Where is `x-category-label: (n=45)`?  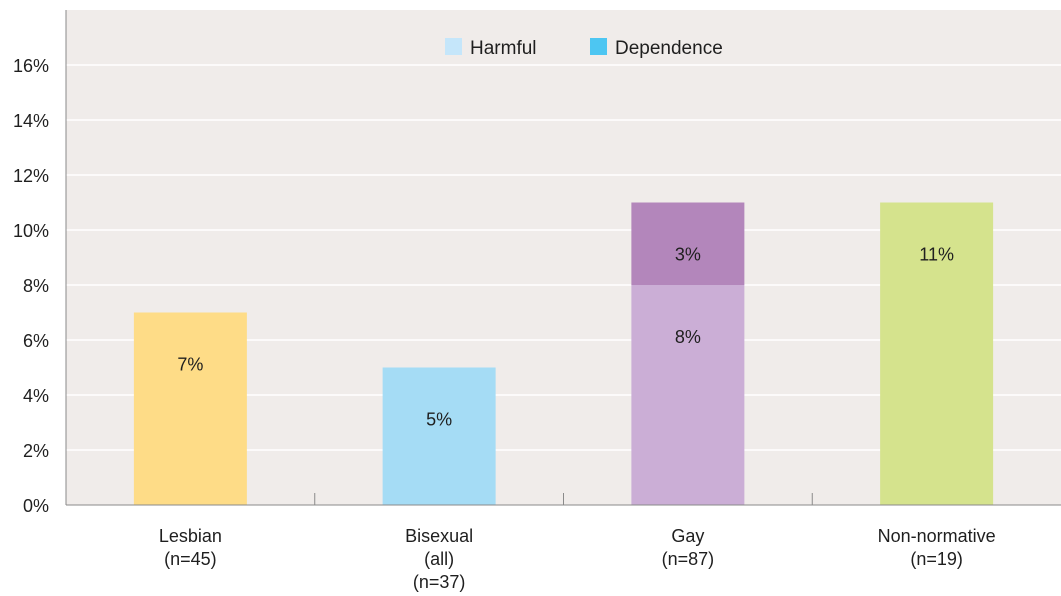
x-category-label: (n=45) is located at coordinates (190, 559).